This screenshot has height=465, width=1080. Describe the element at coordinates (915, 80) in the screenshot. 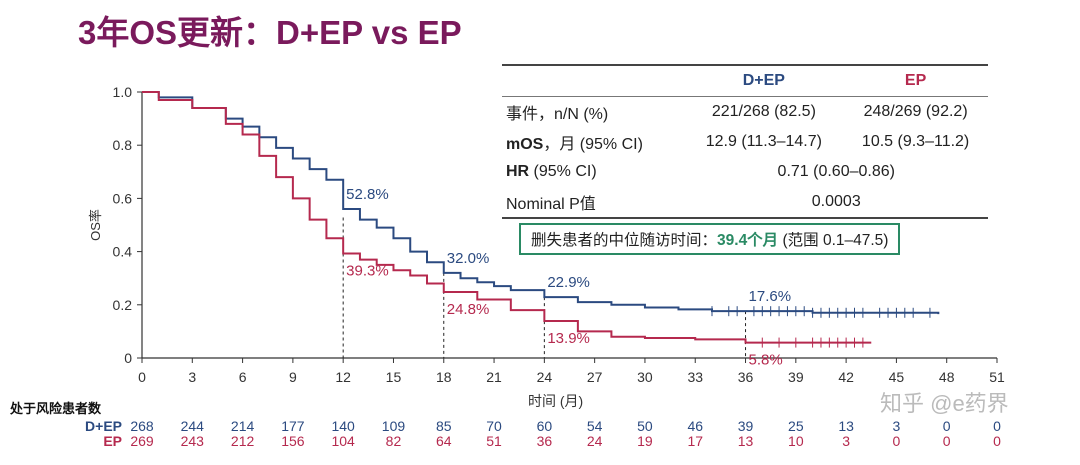

I see `header-ep: EP` at that location.